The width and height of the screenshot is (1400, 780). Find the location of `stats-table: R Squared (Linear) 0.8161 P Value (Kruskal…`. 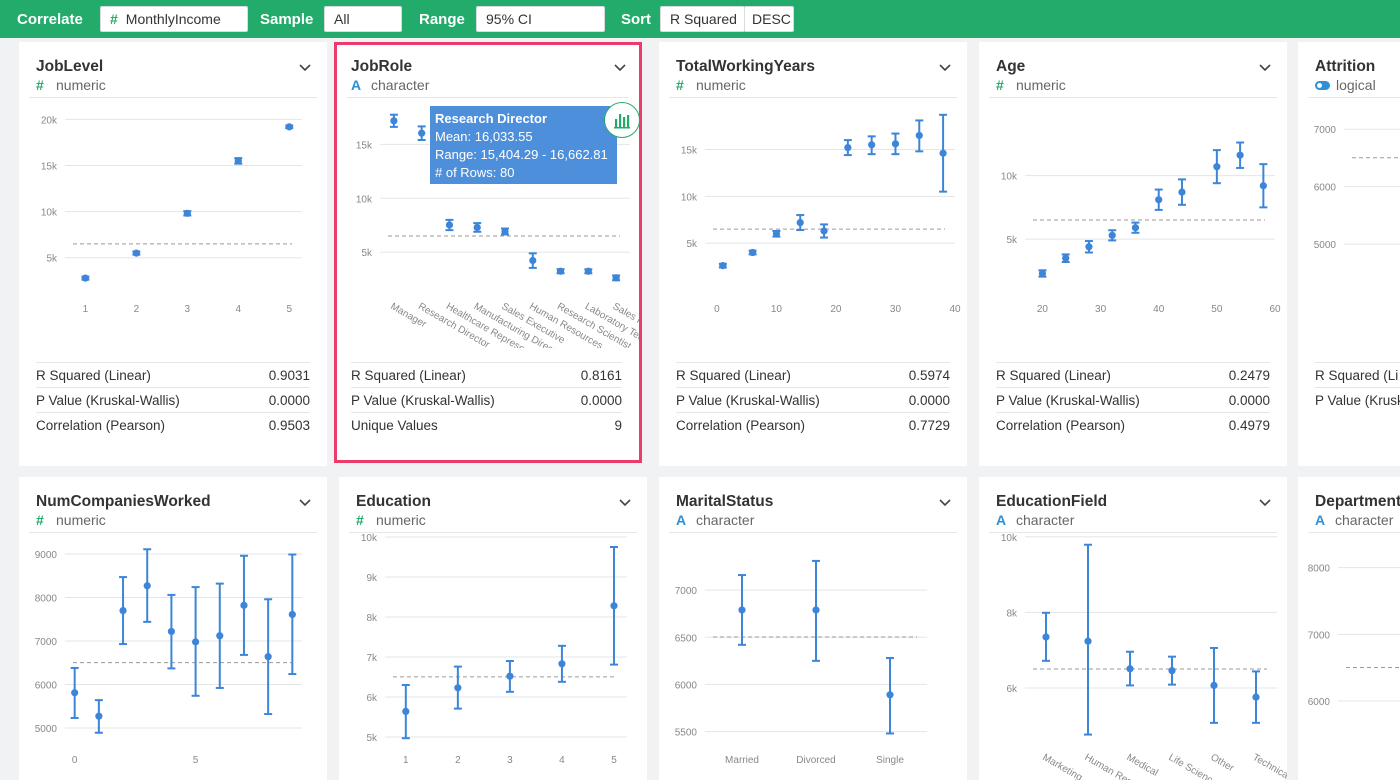

stats-table: R Squared (Linear) 0.8161 P Value (Kruskal… is located at coordinates (486, 399).